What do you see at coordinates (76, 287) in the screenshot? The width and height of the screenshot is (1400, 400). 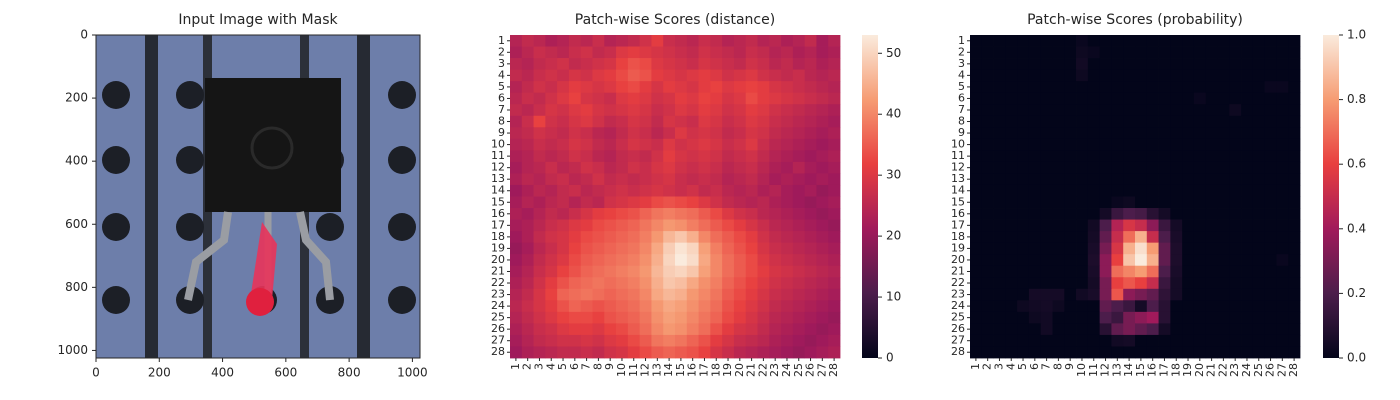 I see `y-tick-label: 800` at bounding box center [76, 287].